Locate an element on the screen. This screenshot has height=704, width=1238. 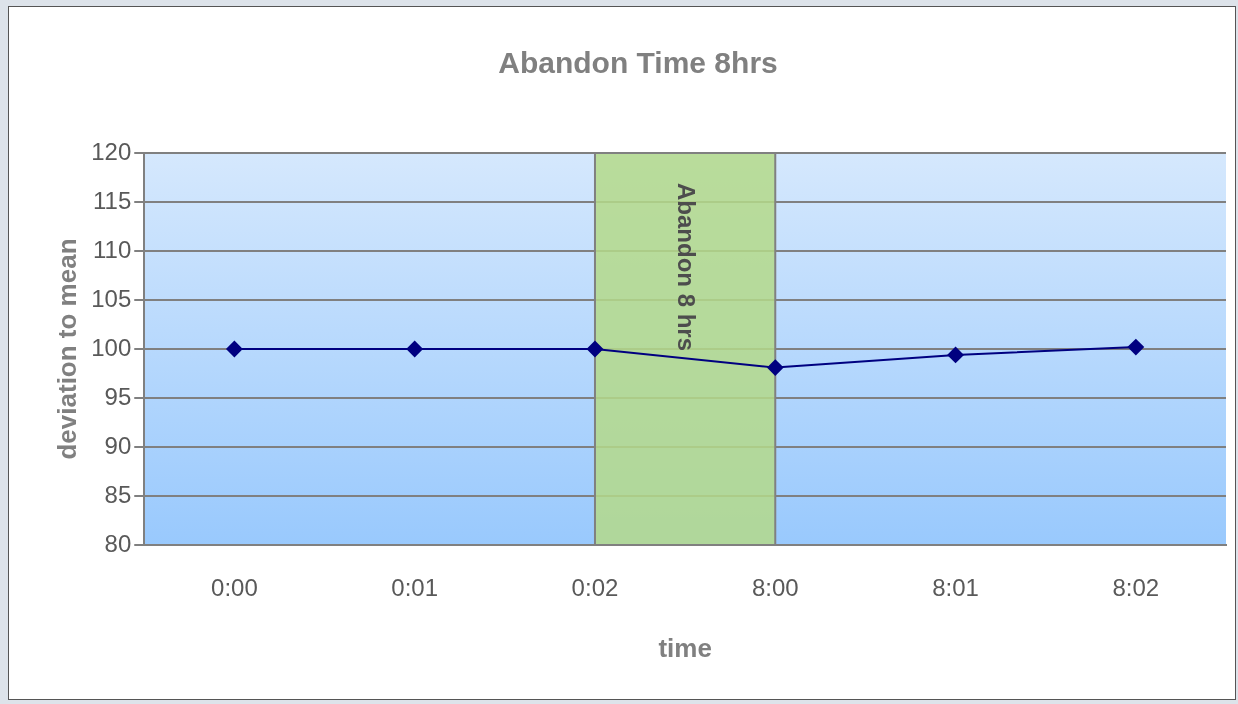
y-tick-label: 85 is located at coordinates (118, 494).